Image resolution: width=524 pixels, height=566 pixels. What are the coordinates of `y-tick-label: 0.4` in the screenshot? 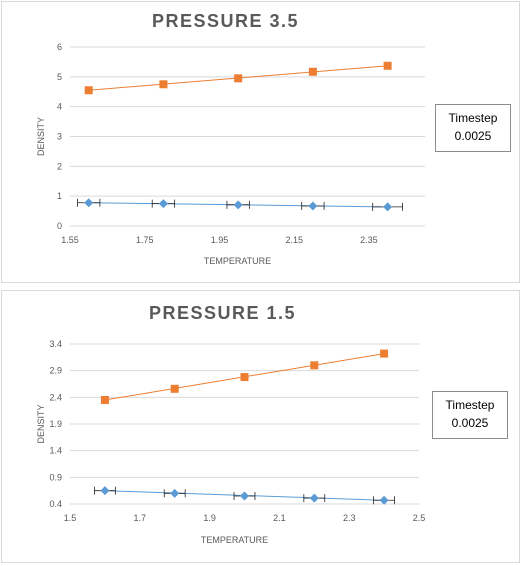 It's located at (55, 504).